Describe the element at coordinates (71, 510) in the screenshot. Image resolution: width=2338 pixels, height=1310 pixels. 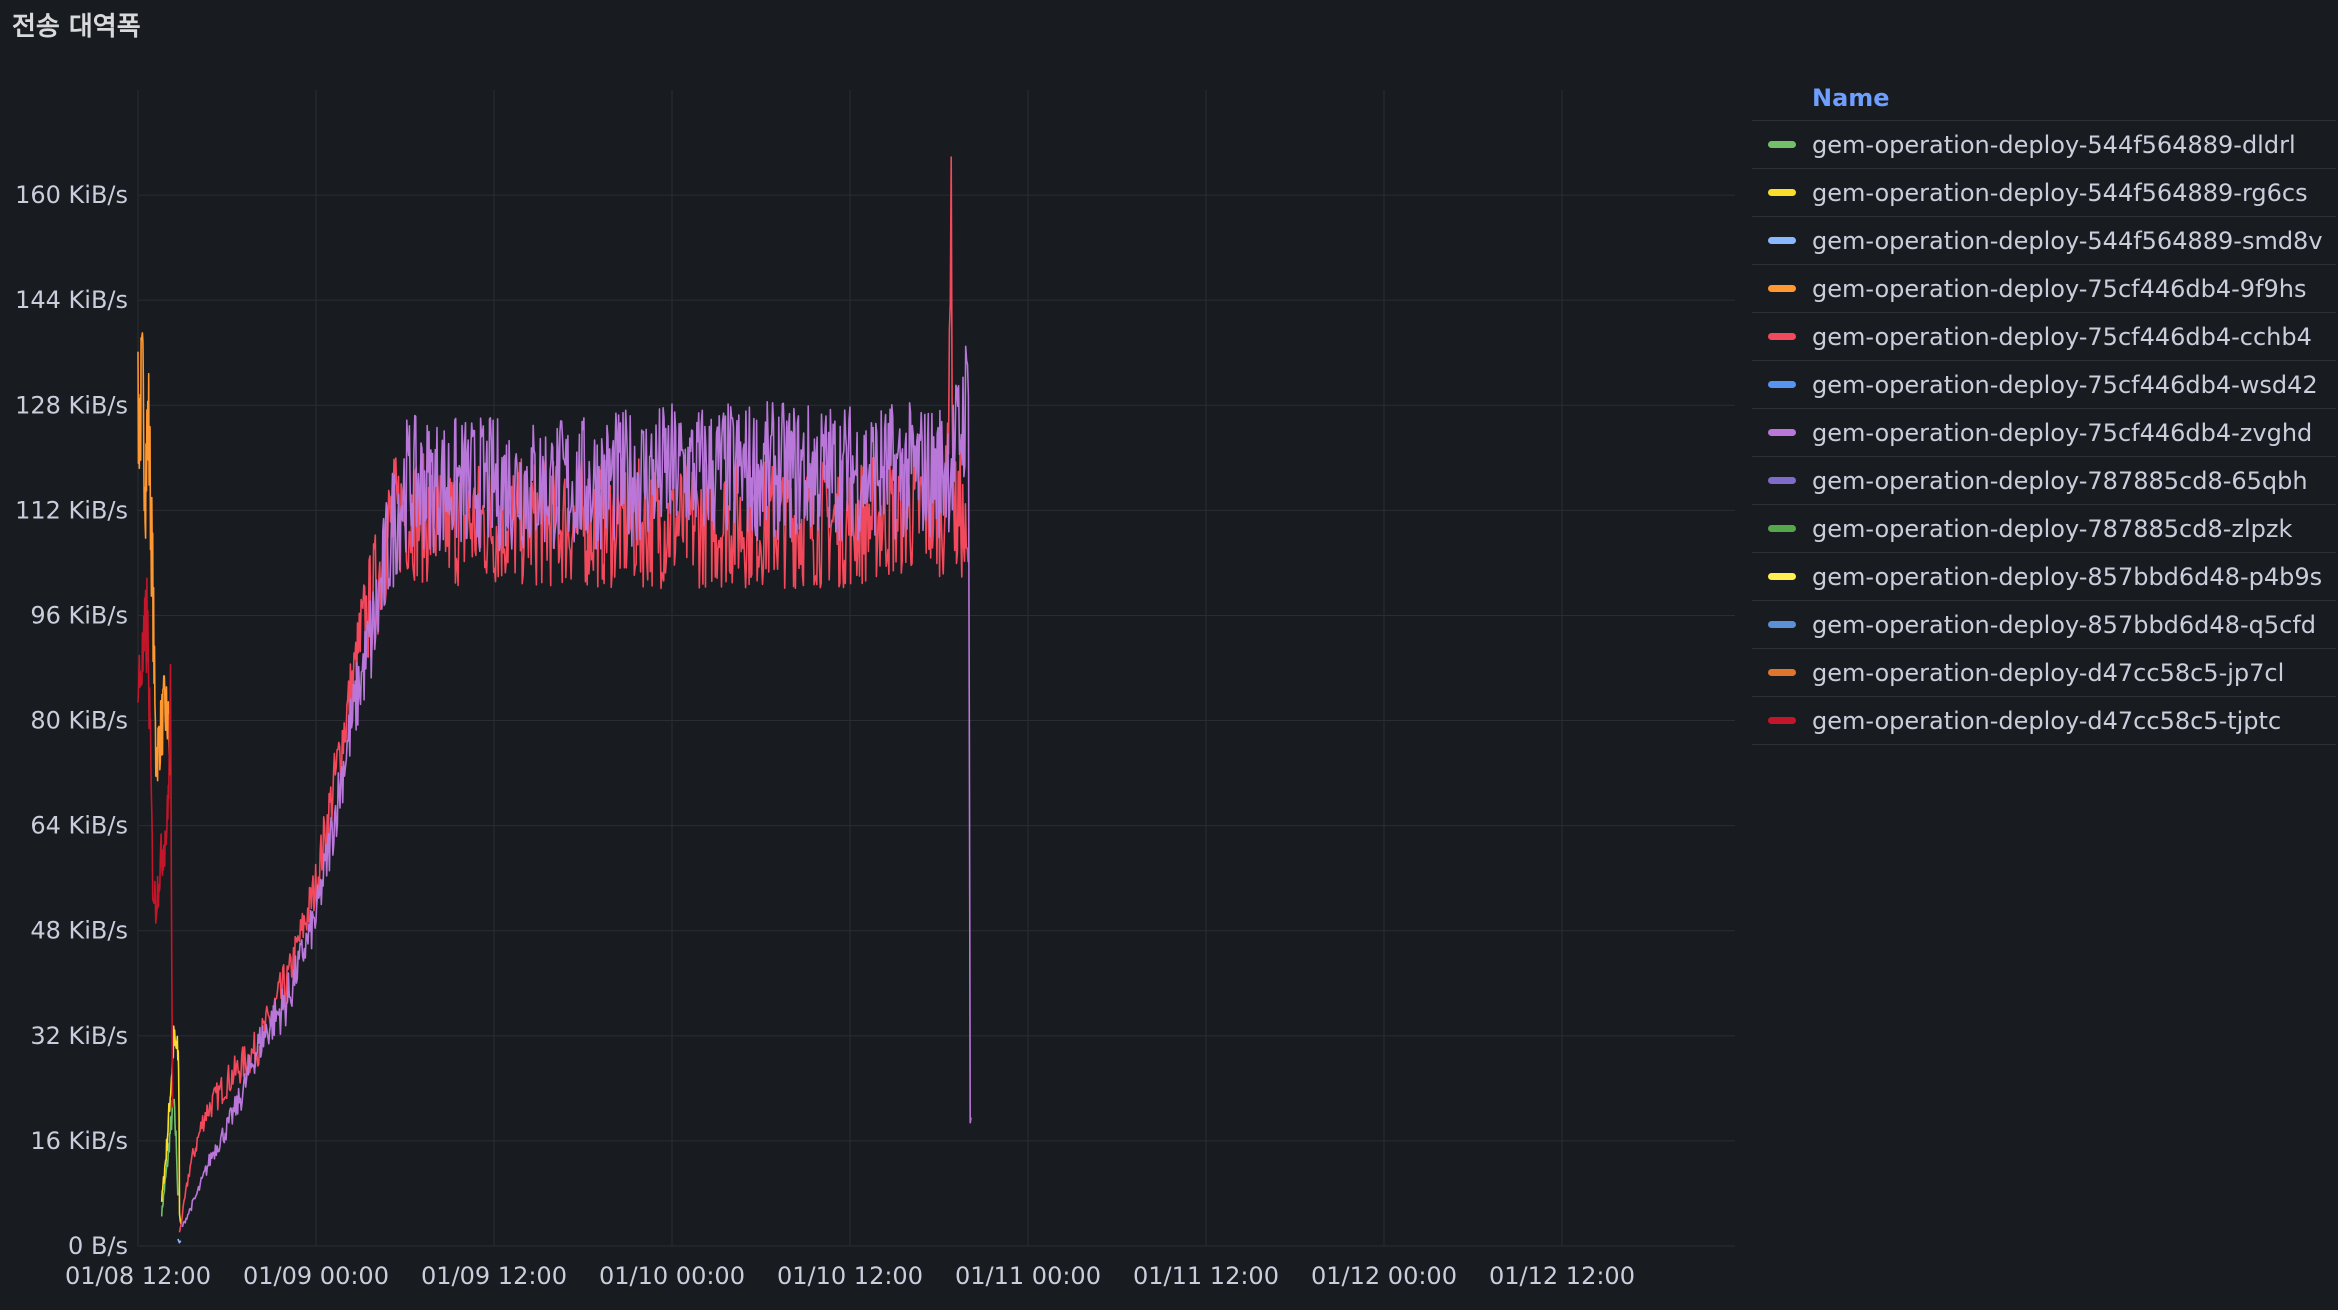
I see `y-tick-label: 112 KiB/s` at that location.